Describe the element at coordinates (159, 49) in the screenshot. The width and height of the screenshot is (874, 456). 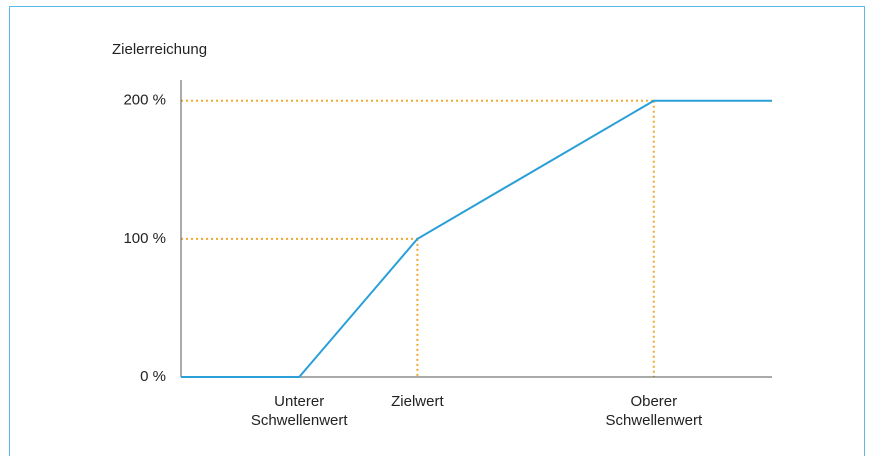
I see `y-axis-label: Zielerreichung` at that location.